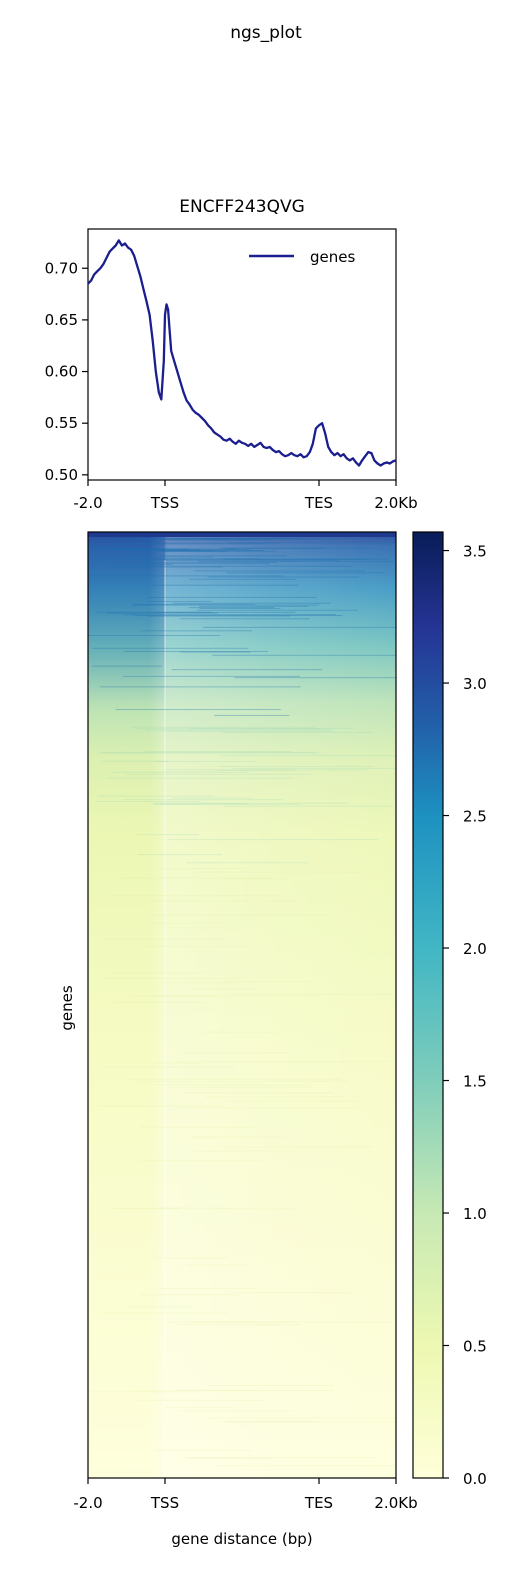 This screenshot has width=526, height=1594. Describe the element at coordinates (475, 1082) in the screenshot. I see `colorbar-tick-label: 1.5` at that location.